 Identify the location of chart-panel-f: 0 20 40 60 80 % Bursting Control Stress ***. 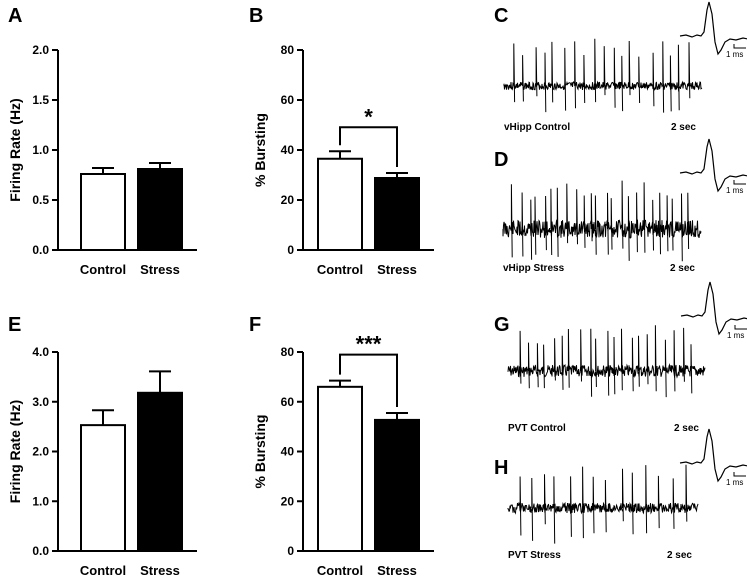
(343, 455).